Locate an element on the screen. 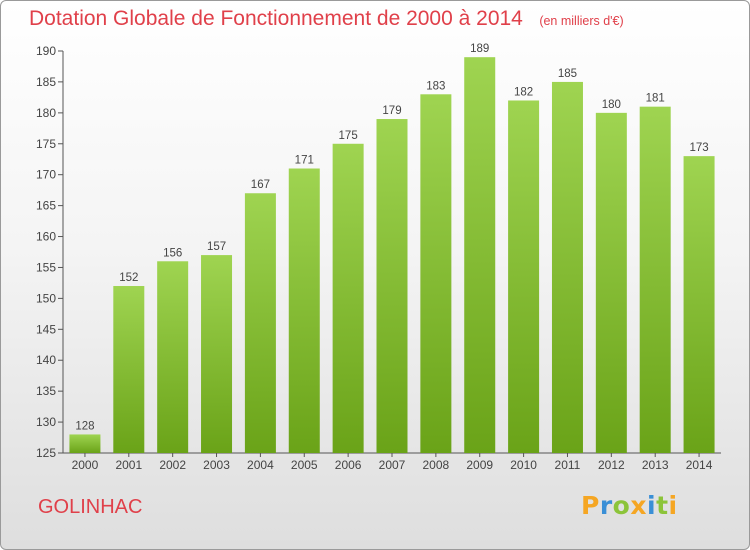 This screenshot has width=750, height=550. commune-name: GOLINHAC is located at coordinates (90, 507).